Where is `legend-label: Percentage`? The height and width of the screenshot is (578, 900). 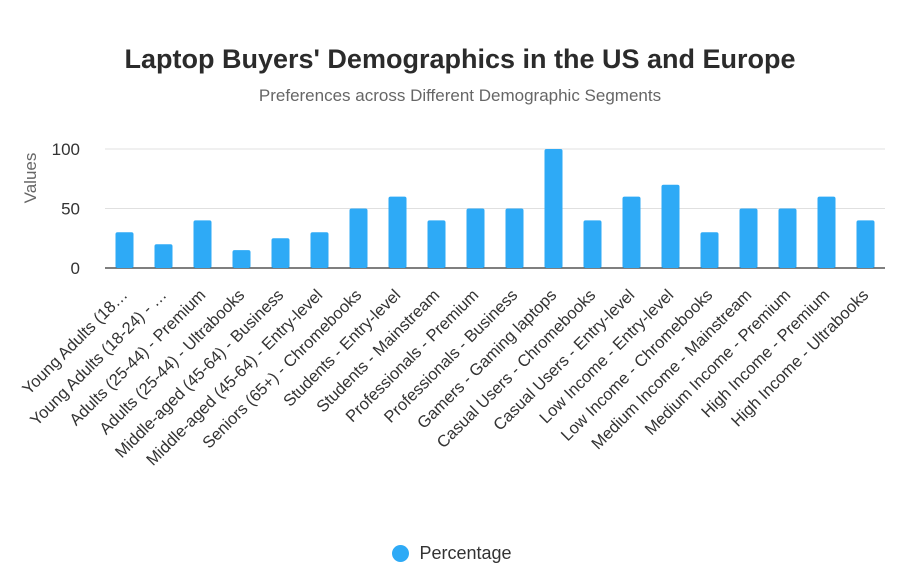
legend-label: Percentage is located at coordinates (465, 553).